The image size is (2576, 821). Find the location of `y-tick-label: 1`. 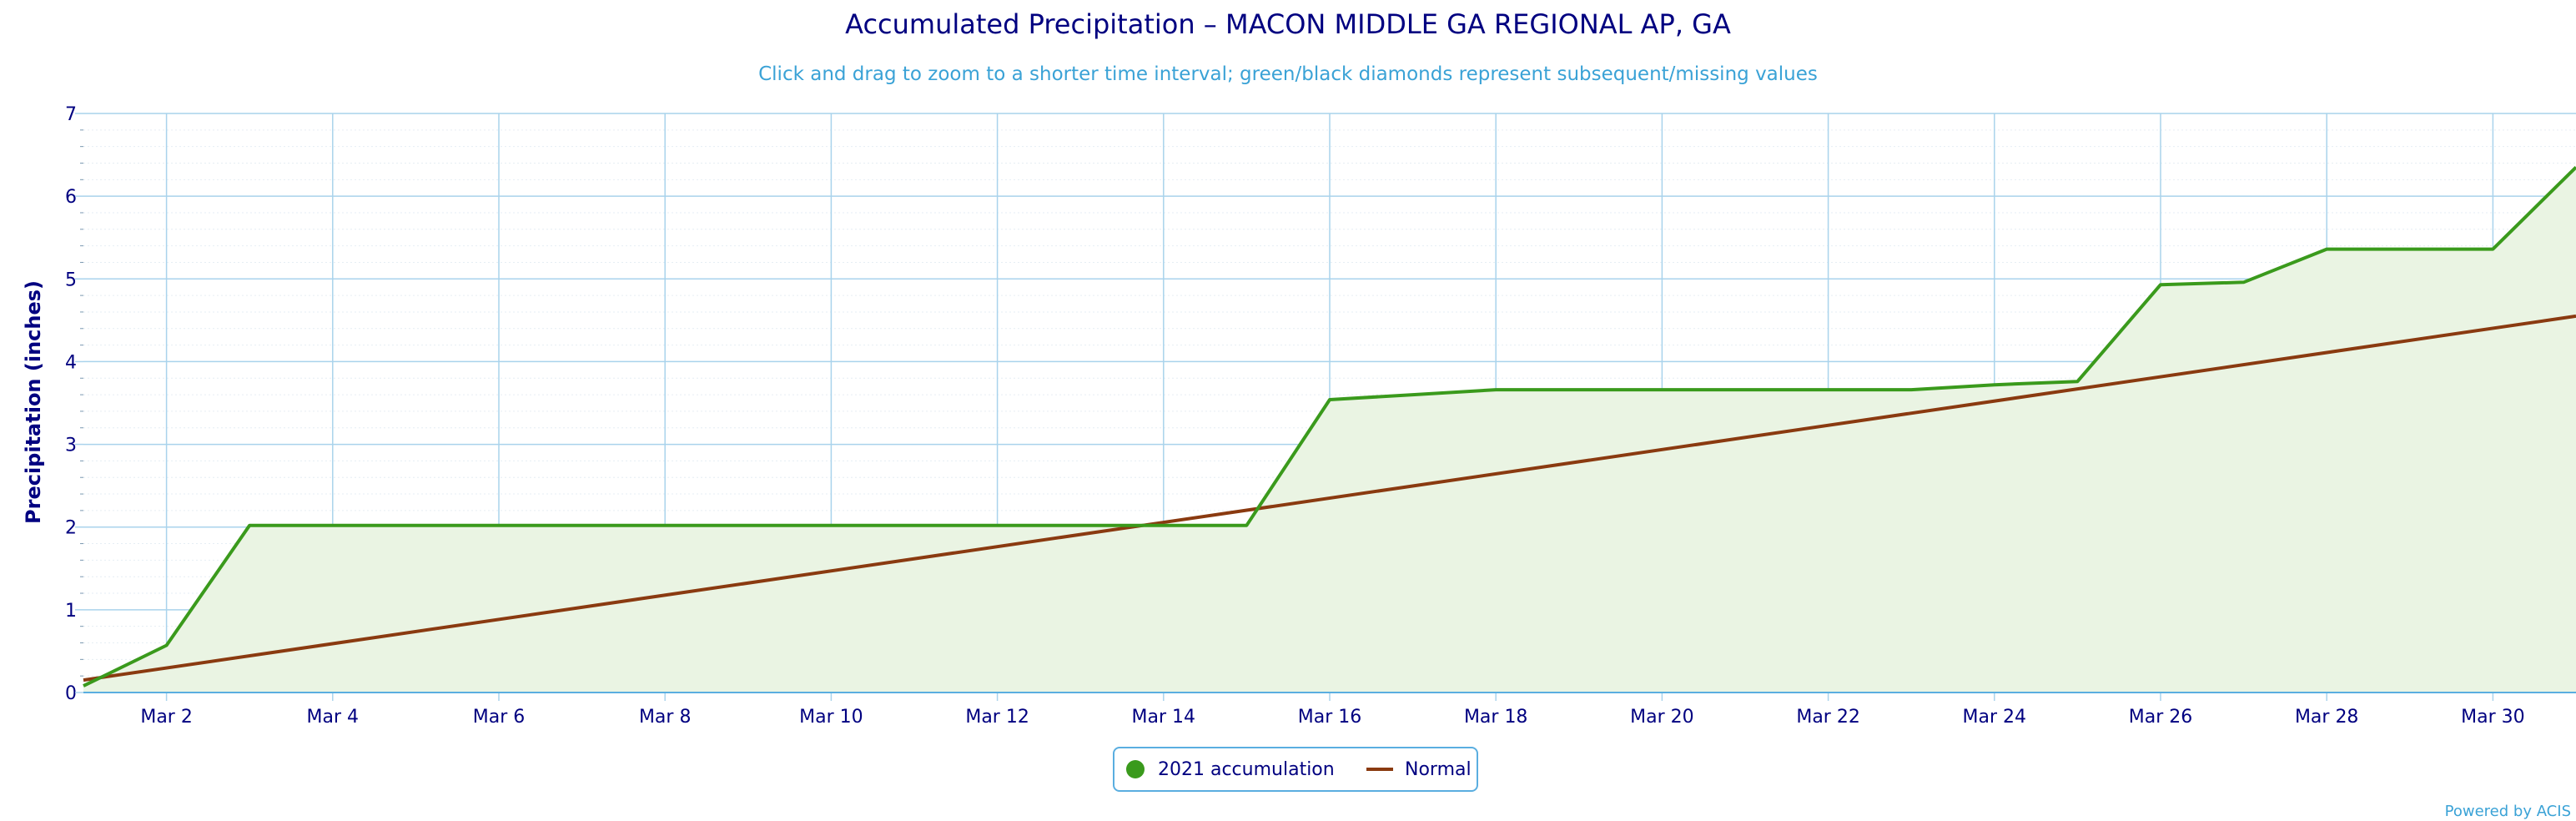

y-tick-label: 1 is located at coordinates (71, 611).